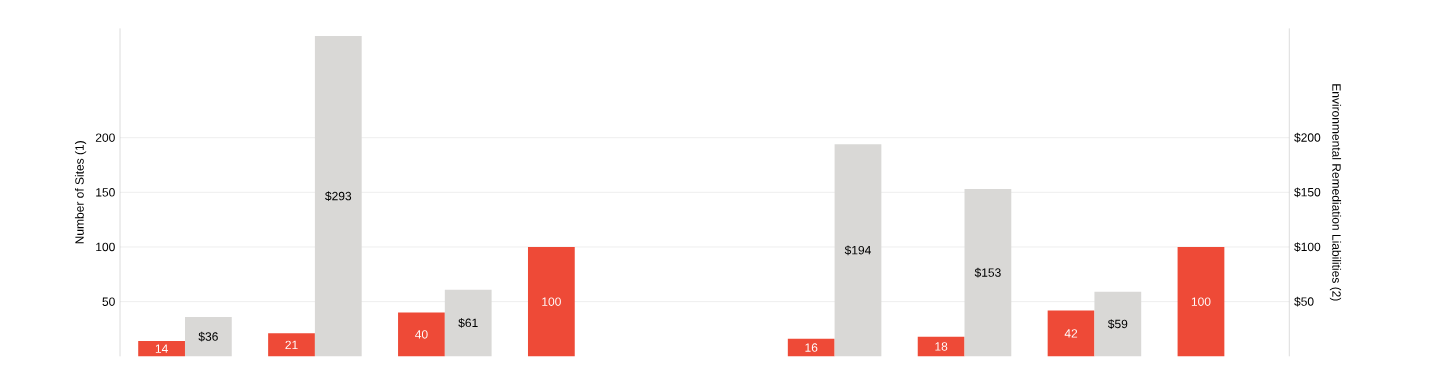  Describe the element at coordinates (108, 301) in the screenshot. I see `y-tick-label: 50` at that location.